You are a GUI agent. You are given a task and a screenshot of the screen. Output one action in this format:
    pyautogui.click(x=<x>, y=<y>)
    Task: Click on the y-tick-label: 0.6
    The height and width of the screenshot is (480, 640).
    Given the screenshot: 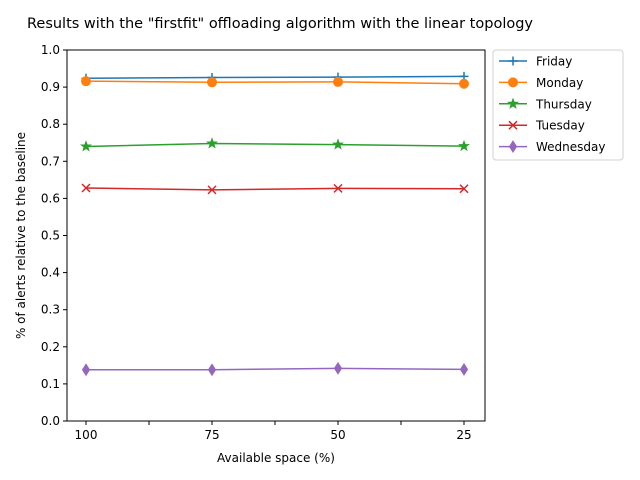 What is the action you would take?
    pyautogui.click(x=50, y=198)
    